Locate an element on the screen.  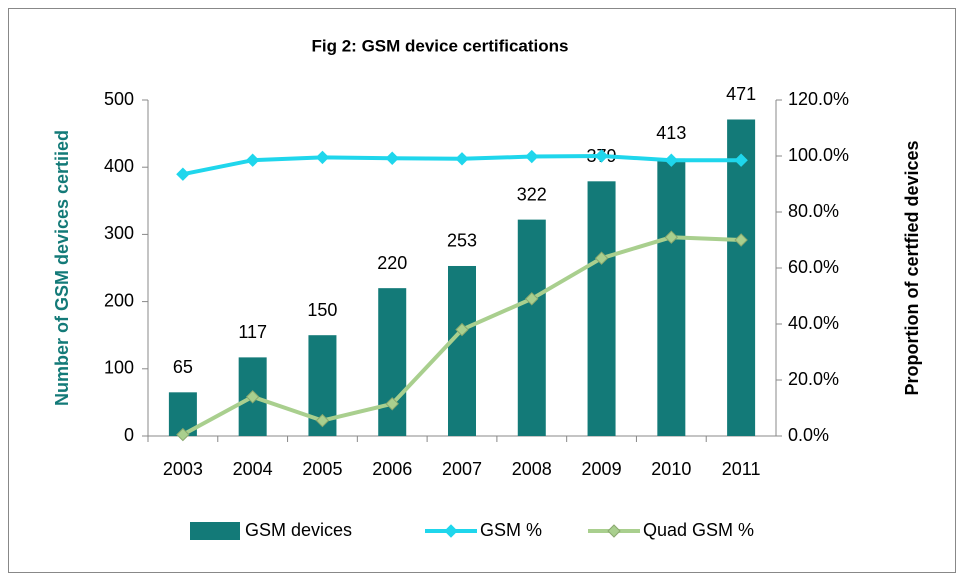
y2-tick-label: 0.0% is located at coordinates (808, 435).